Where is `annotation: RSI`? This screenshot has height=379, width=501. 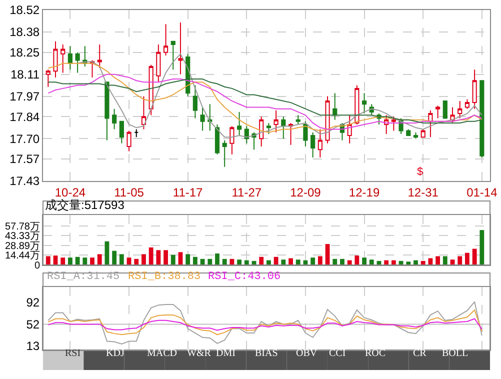 annotation: RSI is located at coordinates (73, 353).